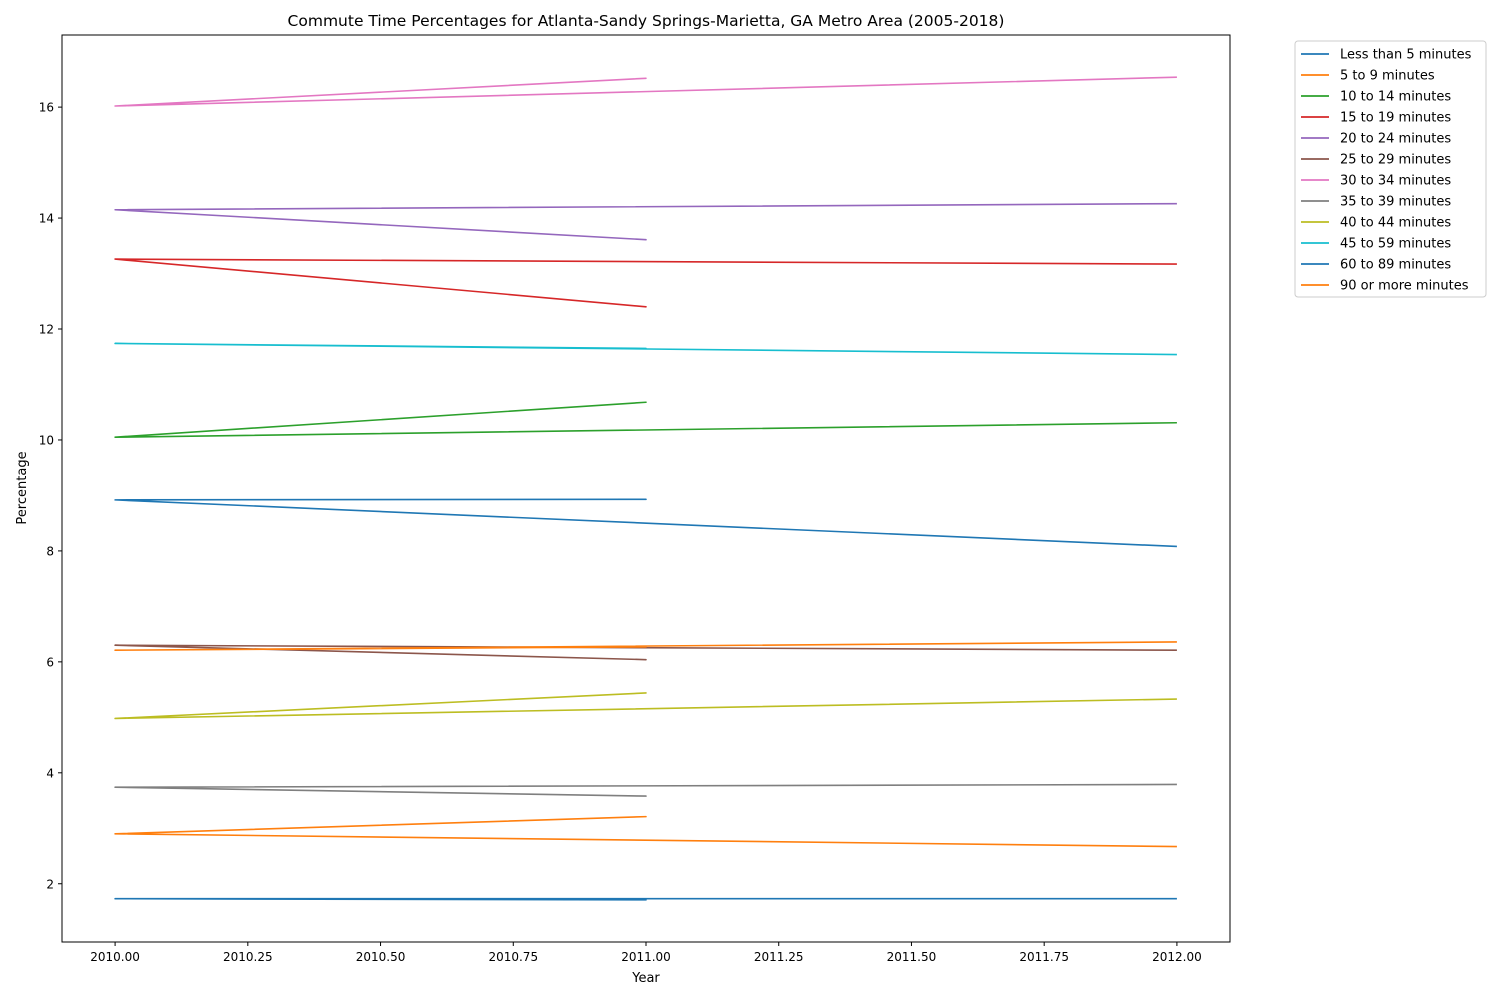  I want to click on legend-label: 45 to 59 minutes, so click(1395, 244).